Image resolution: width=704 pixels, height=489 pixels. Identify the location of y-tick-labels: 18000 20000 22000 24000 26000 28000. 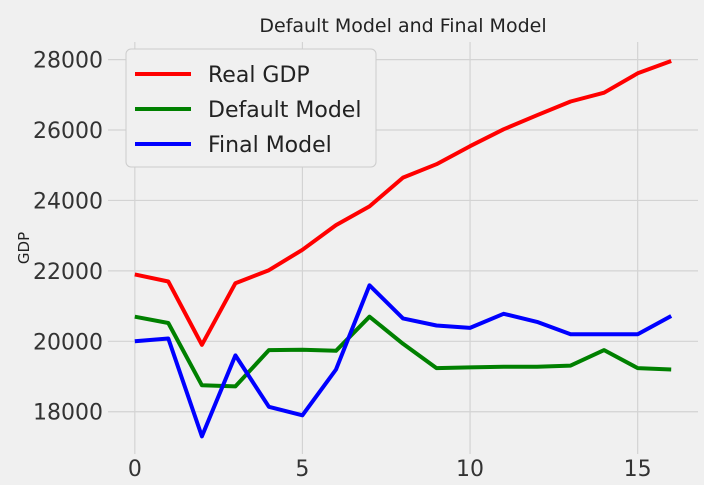
(68, 237).